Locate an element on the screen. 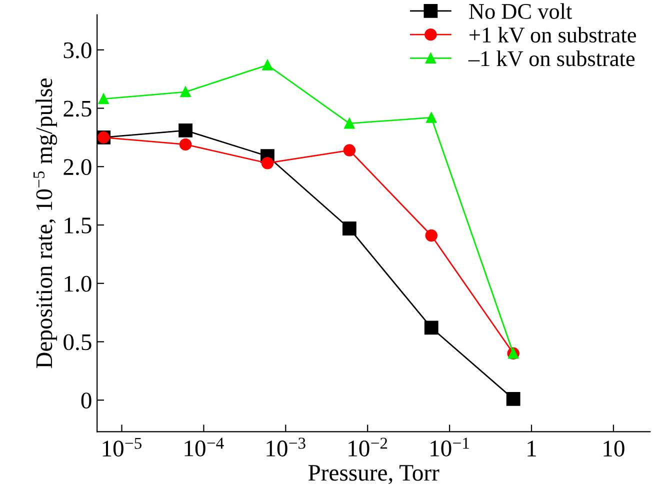  x-tick-label: 1 is located at coordinates (532, 448).